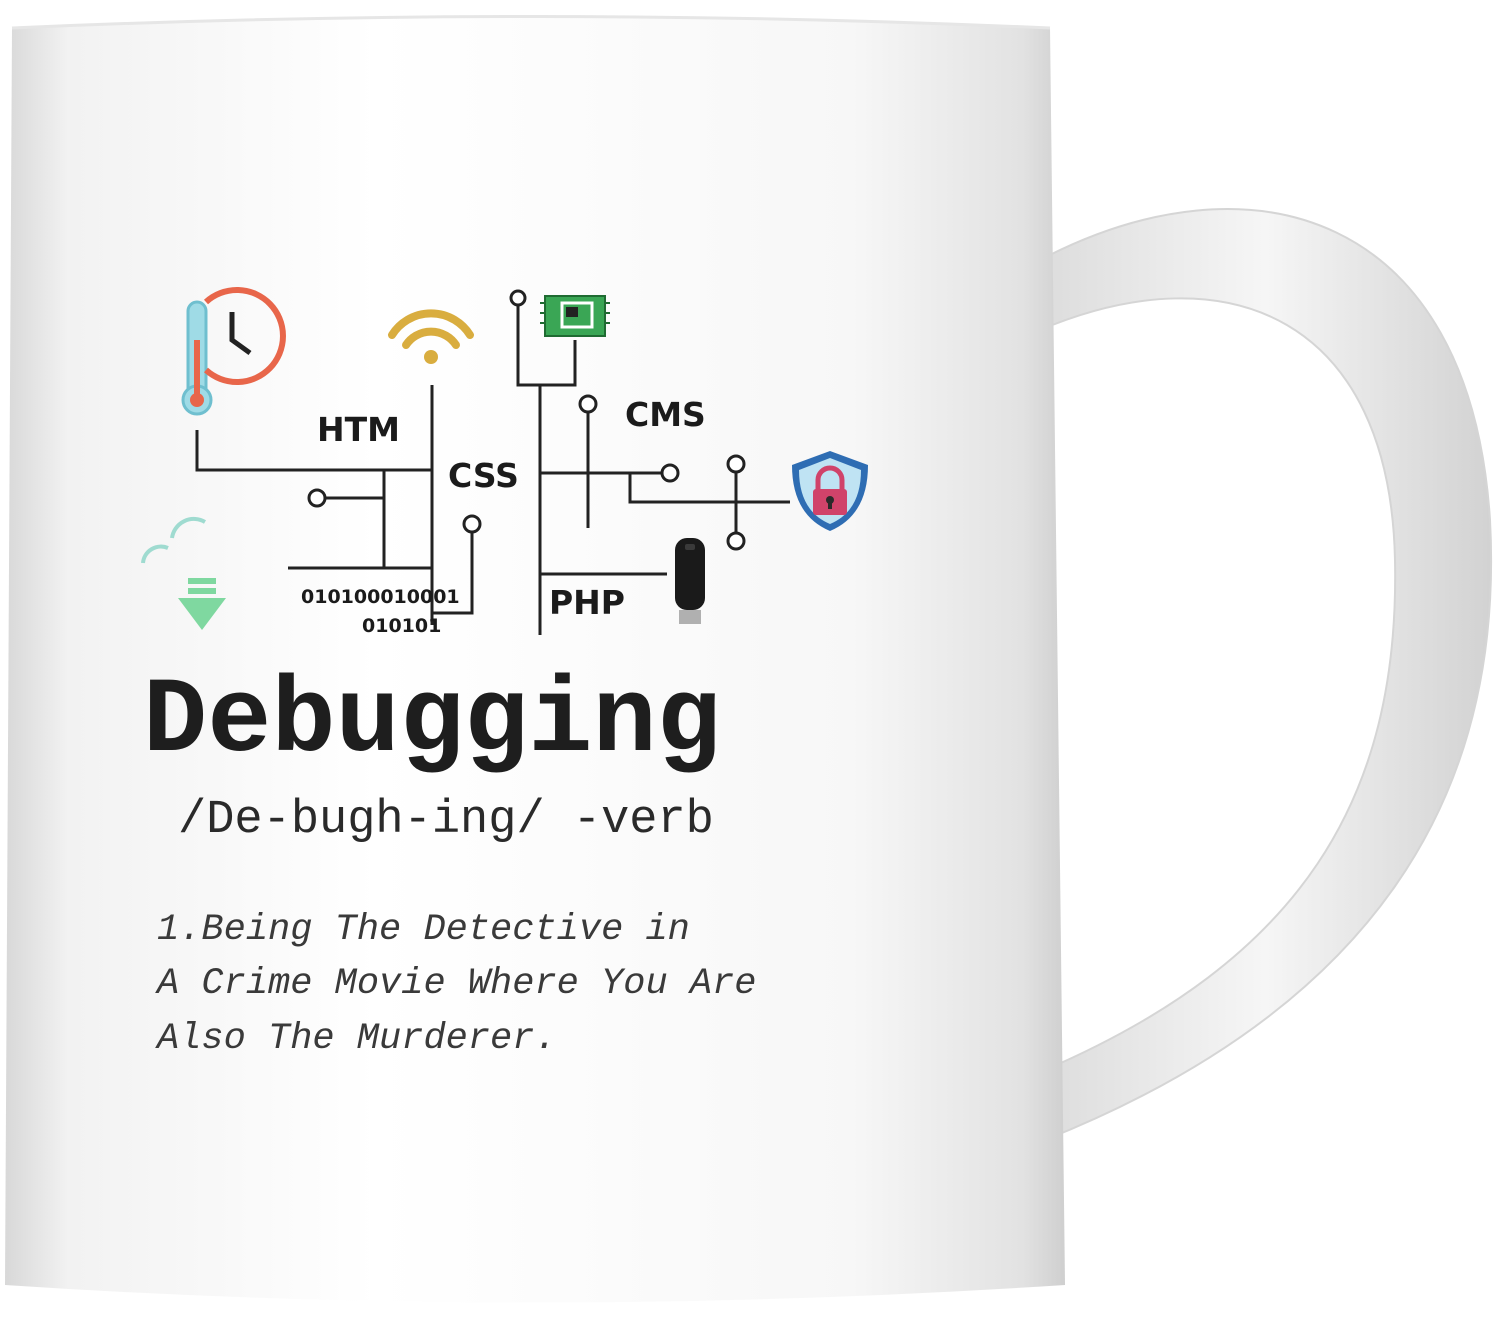  What do you see at coordinates (197, 358) in the screenshot?
I see `thermometer-icon` at bounding box center [197, 358].